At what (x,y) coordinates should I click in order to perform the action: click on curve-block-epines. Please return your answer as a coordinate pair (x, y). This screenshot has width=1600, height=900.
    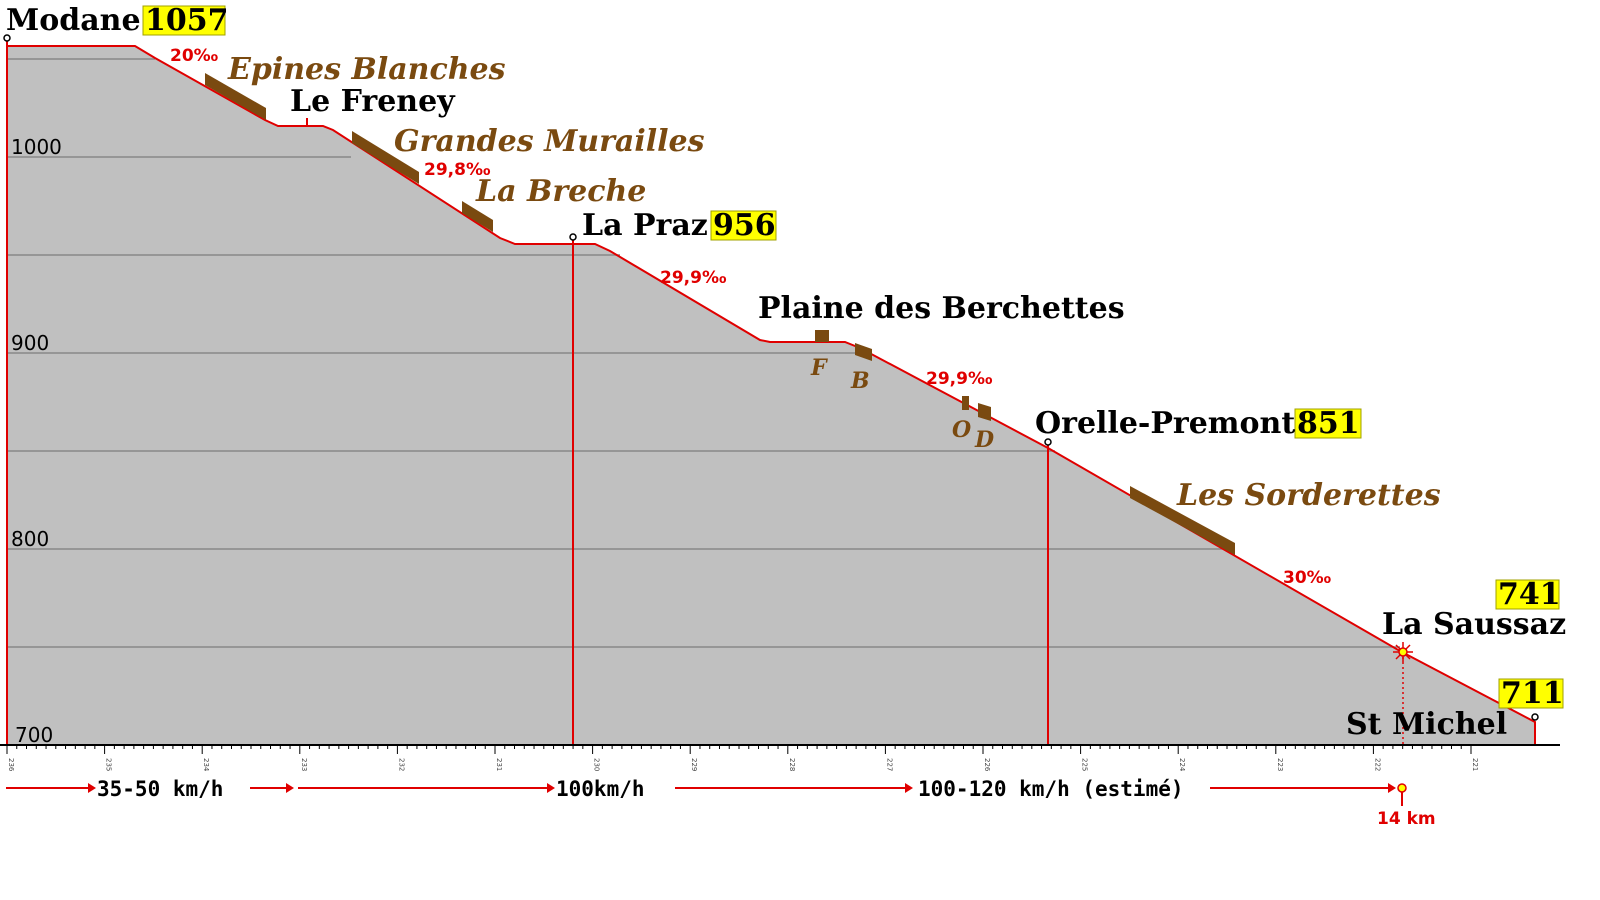
    Looking at the image, I should click on (235, 96).